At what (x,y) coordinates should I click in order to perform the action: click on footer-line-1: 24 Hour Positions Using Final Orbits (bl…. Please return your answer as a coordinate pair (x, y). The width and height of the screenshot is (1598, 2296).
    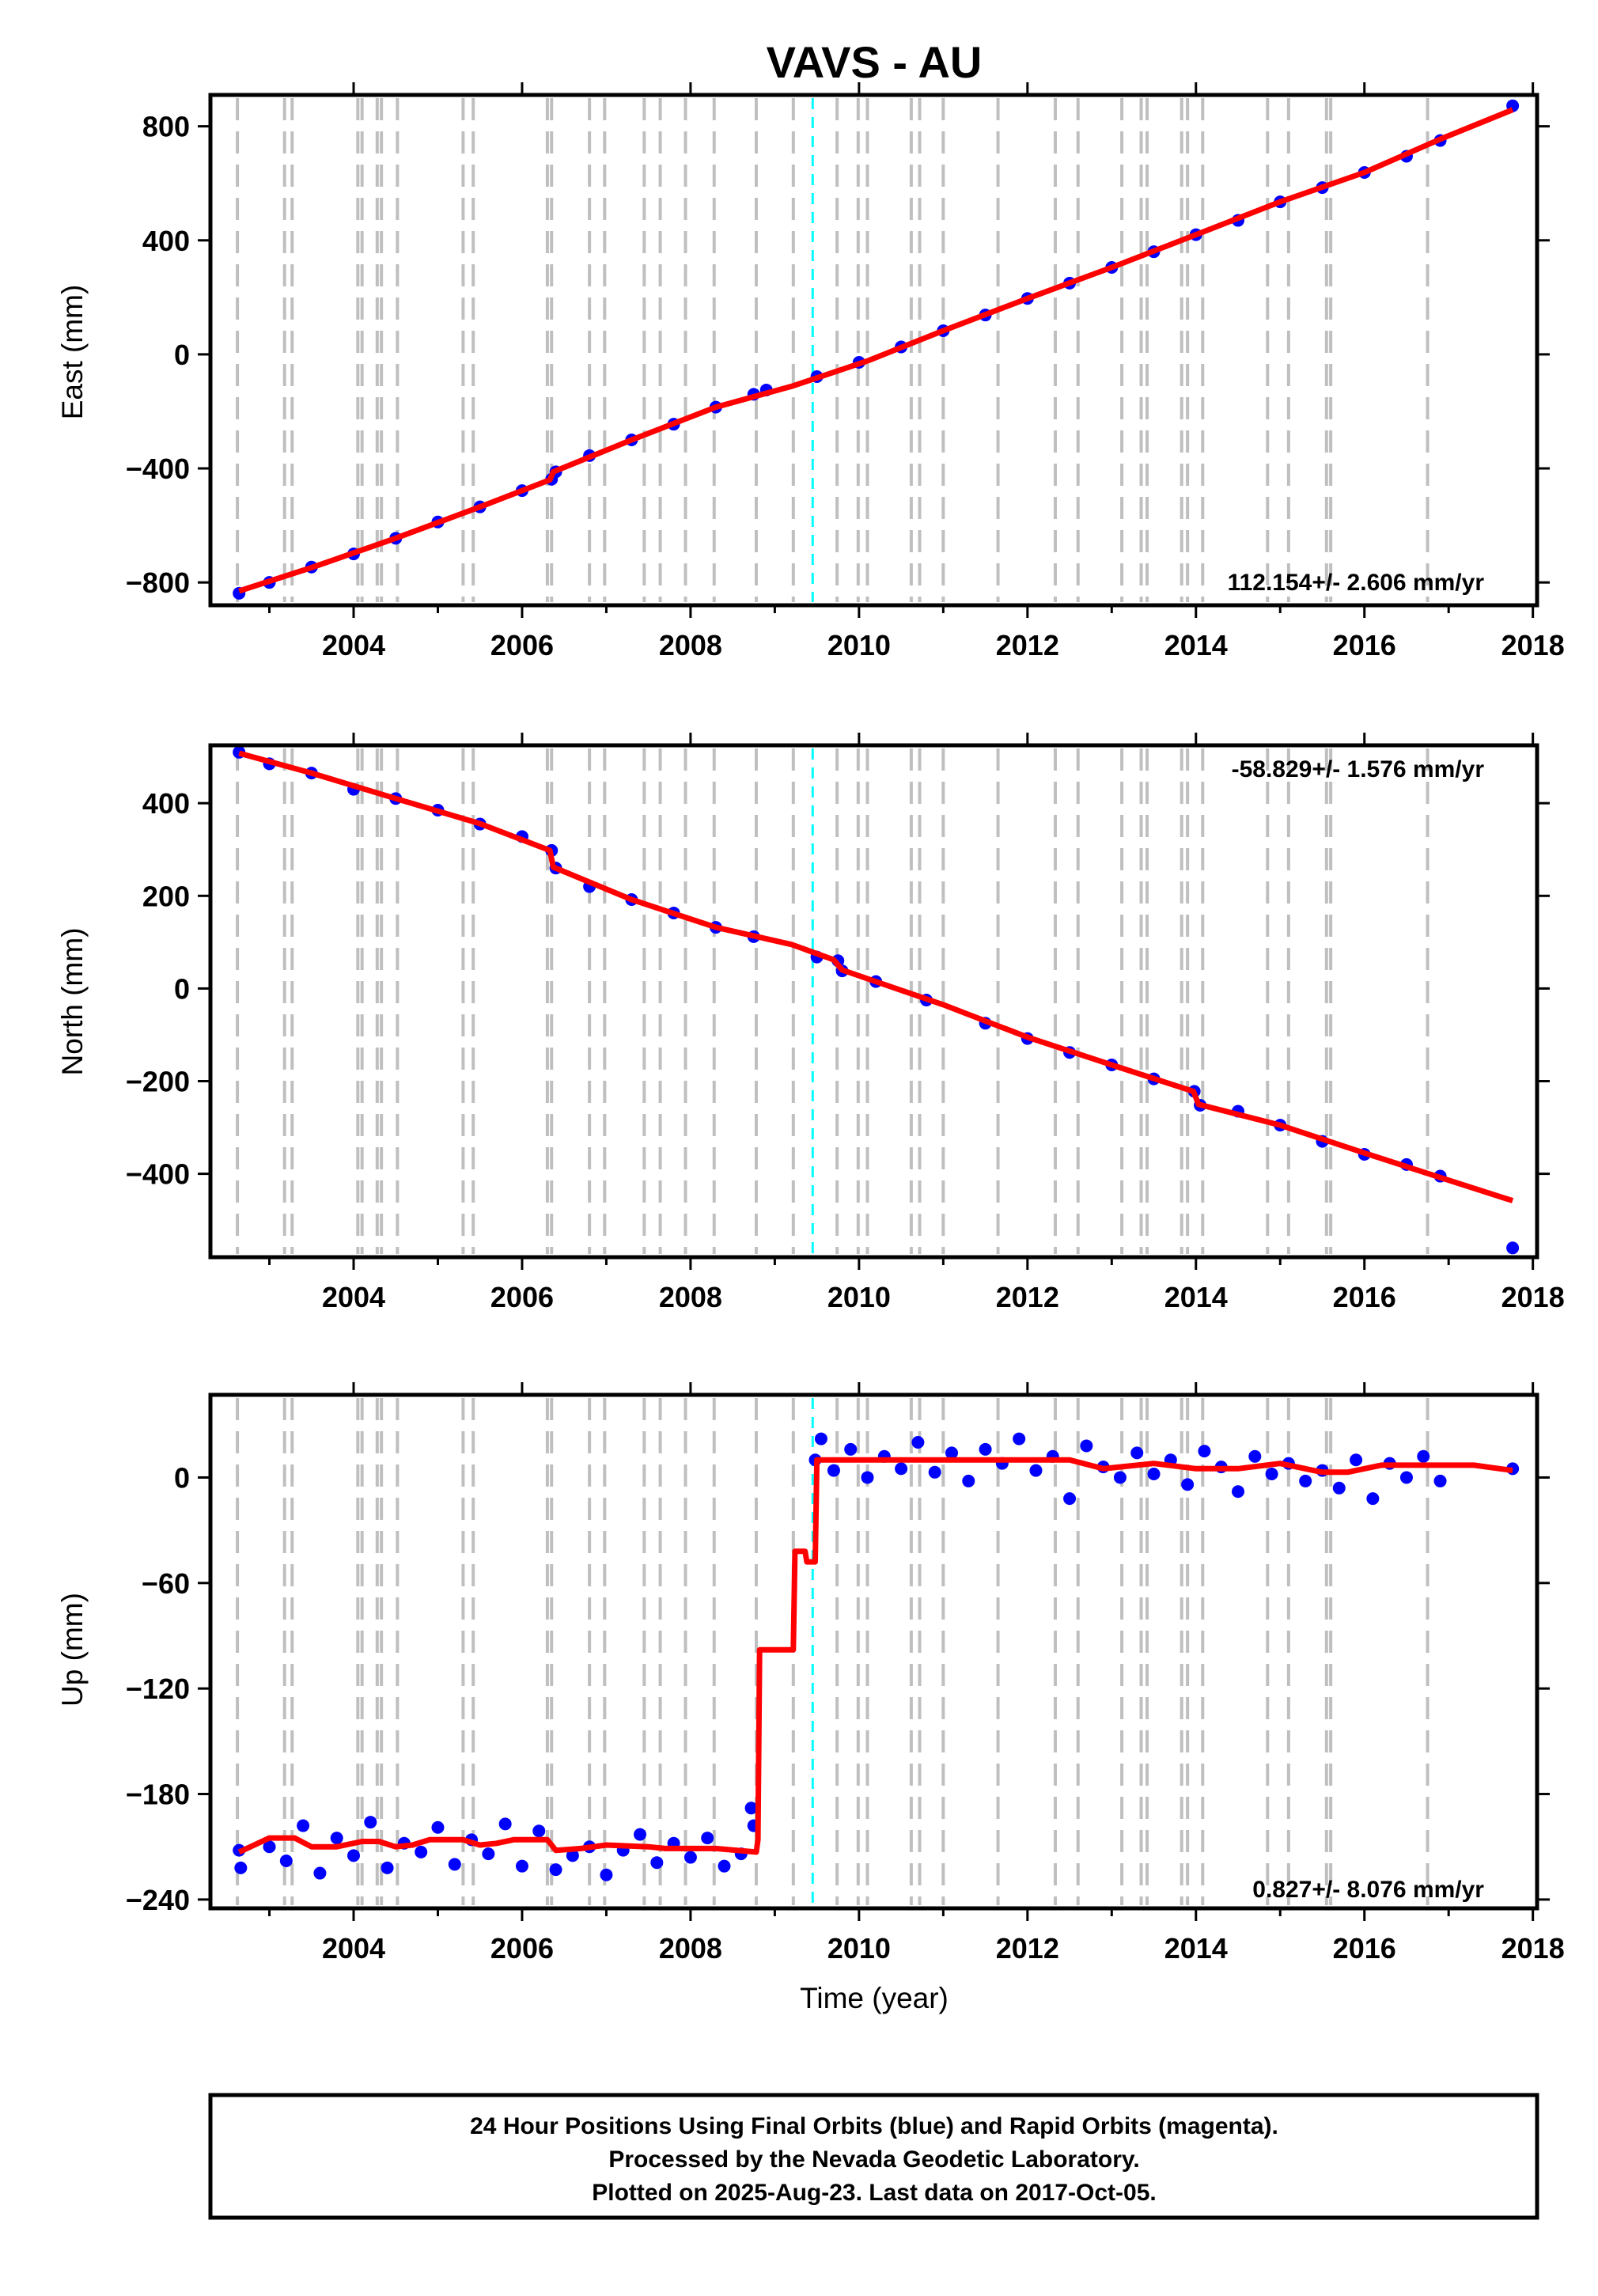
    Looking at the image, I should click on (874, 2126).